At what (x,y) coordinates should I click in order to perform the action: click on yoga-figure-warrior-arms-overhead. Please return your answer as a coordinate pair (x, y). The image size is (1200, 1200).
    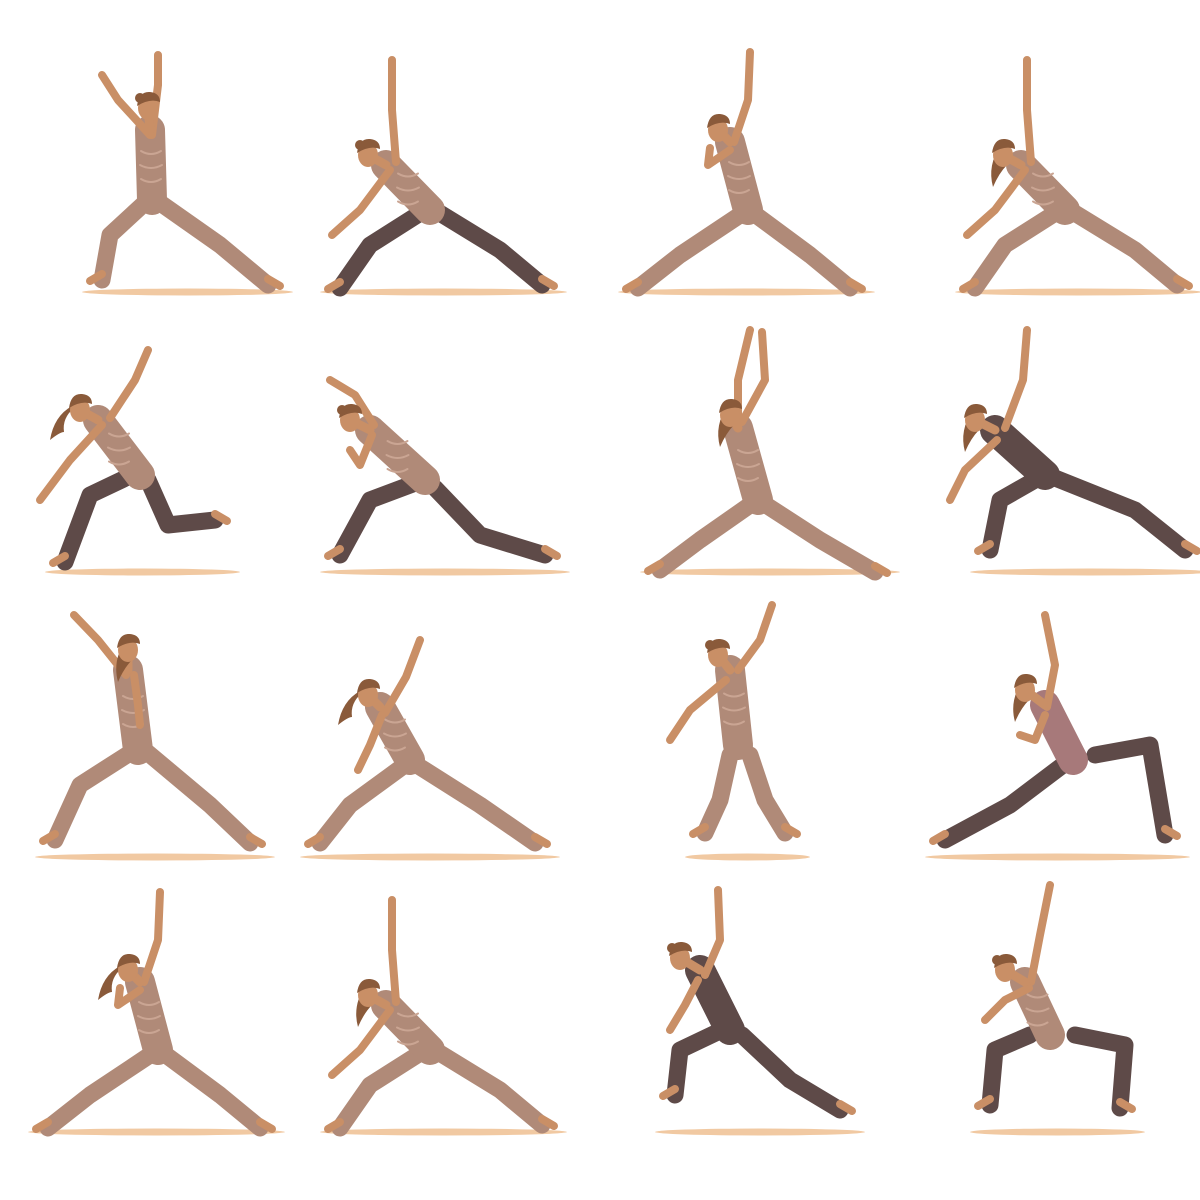
    Looking at the image, I should click on (170, 170).